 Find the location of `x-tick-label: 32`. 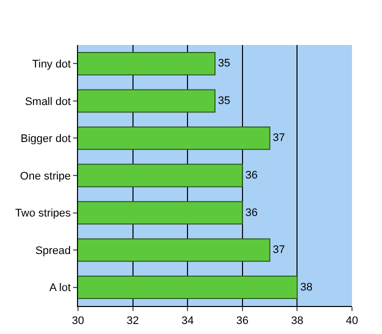

x-tick-label: 32 is located at coordinates (132, 321).